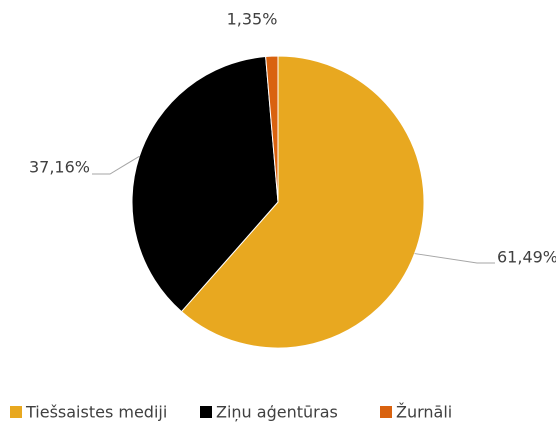 The image size is (556, 434). I want to click on legend-label: Žurnāli, so click(424, 412).